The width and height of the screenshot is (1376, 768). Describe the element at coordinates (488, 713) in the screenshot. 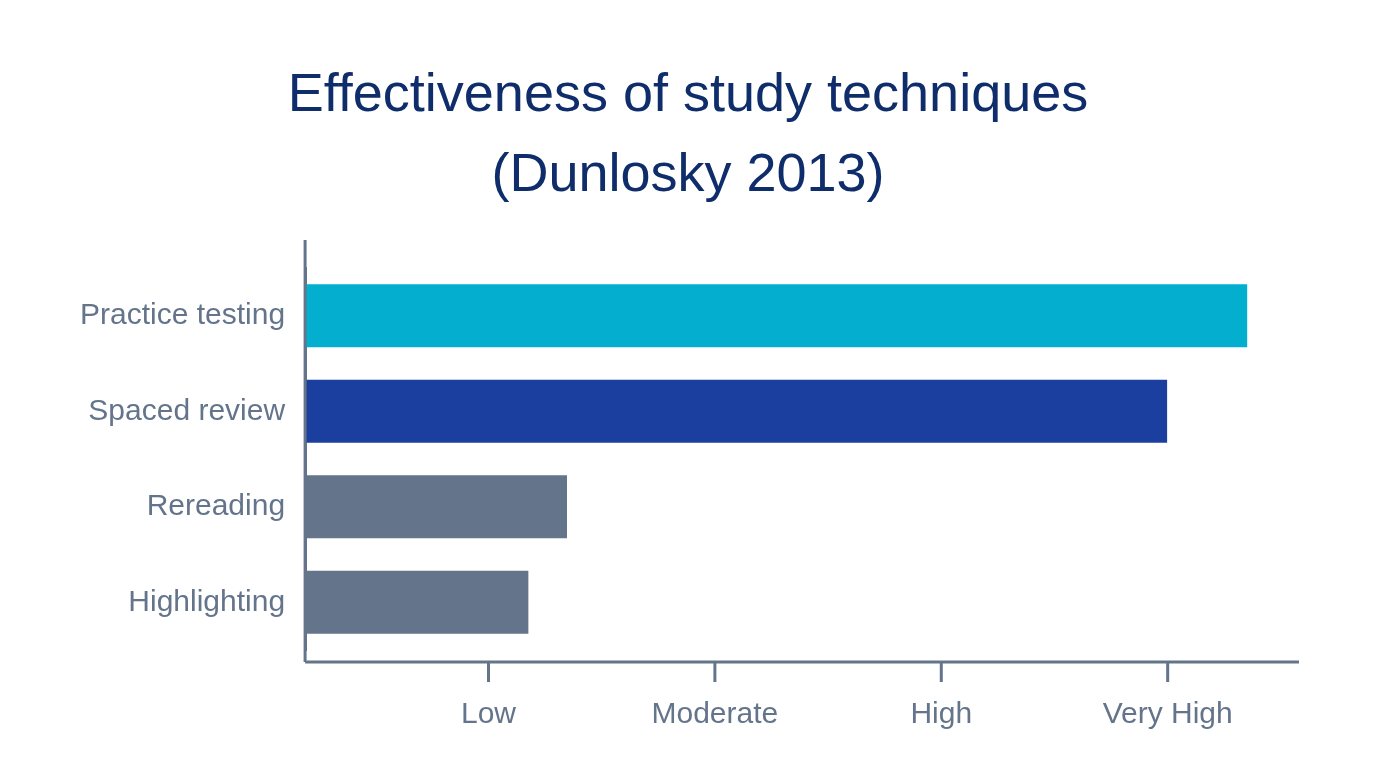

I see `text: Low` at that location.